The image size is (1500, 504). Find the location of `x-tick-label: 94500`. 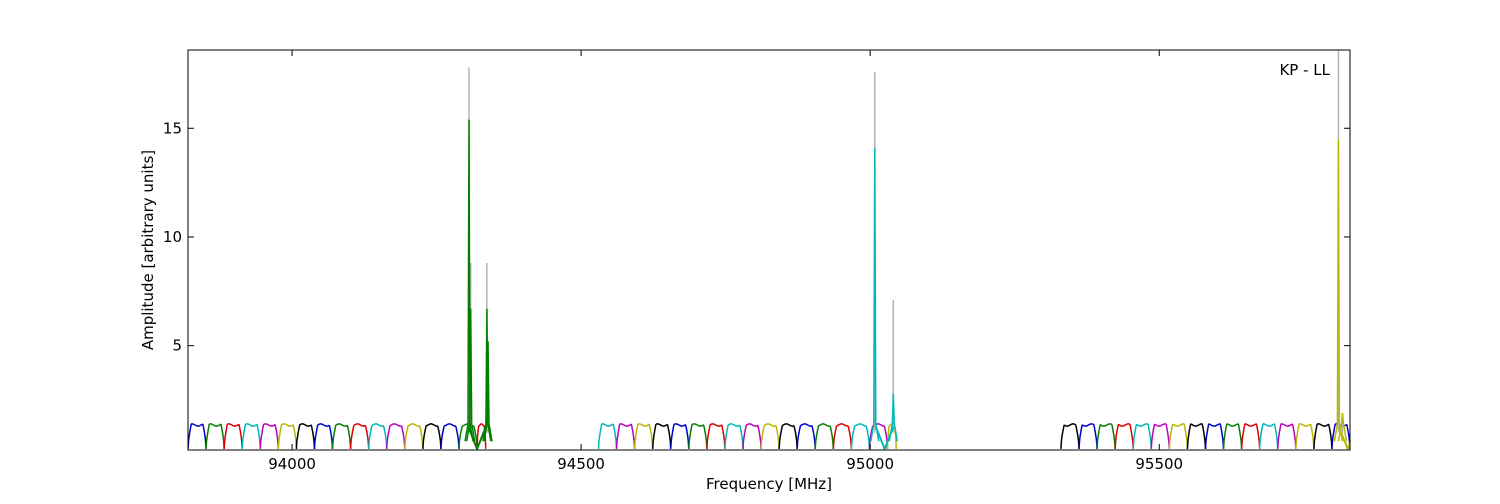

x-tick-label: 94500 is located at coordinates (581, 464).